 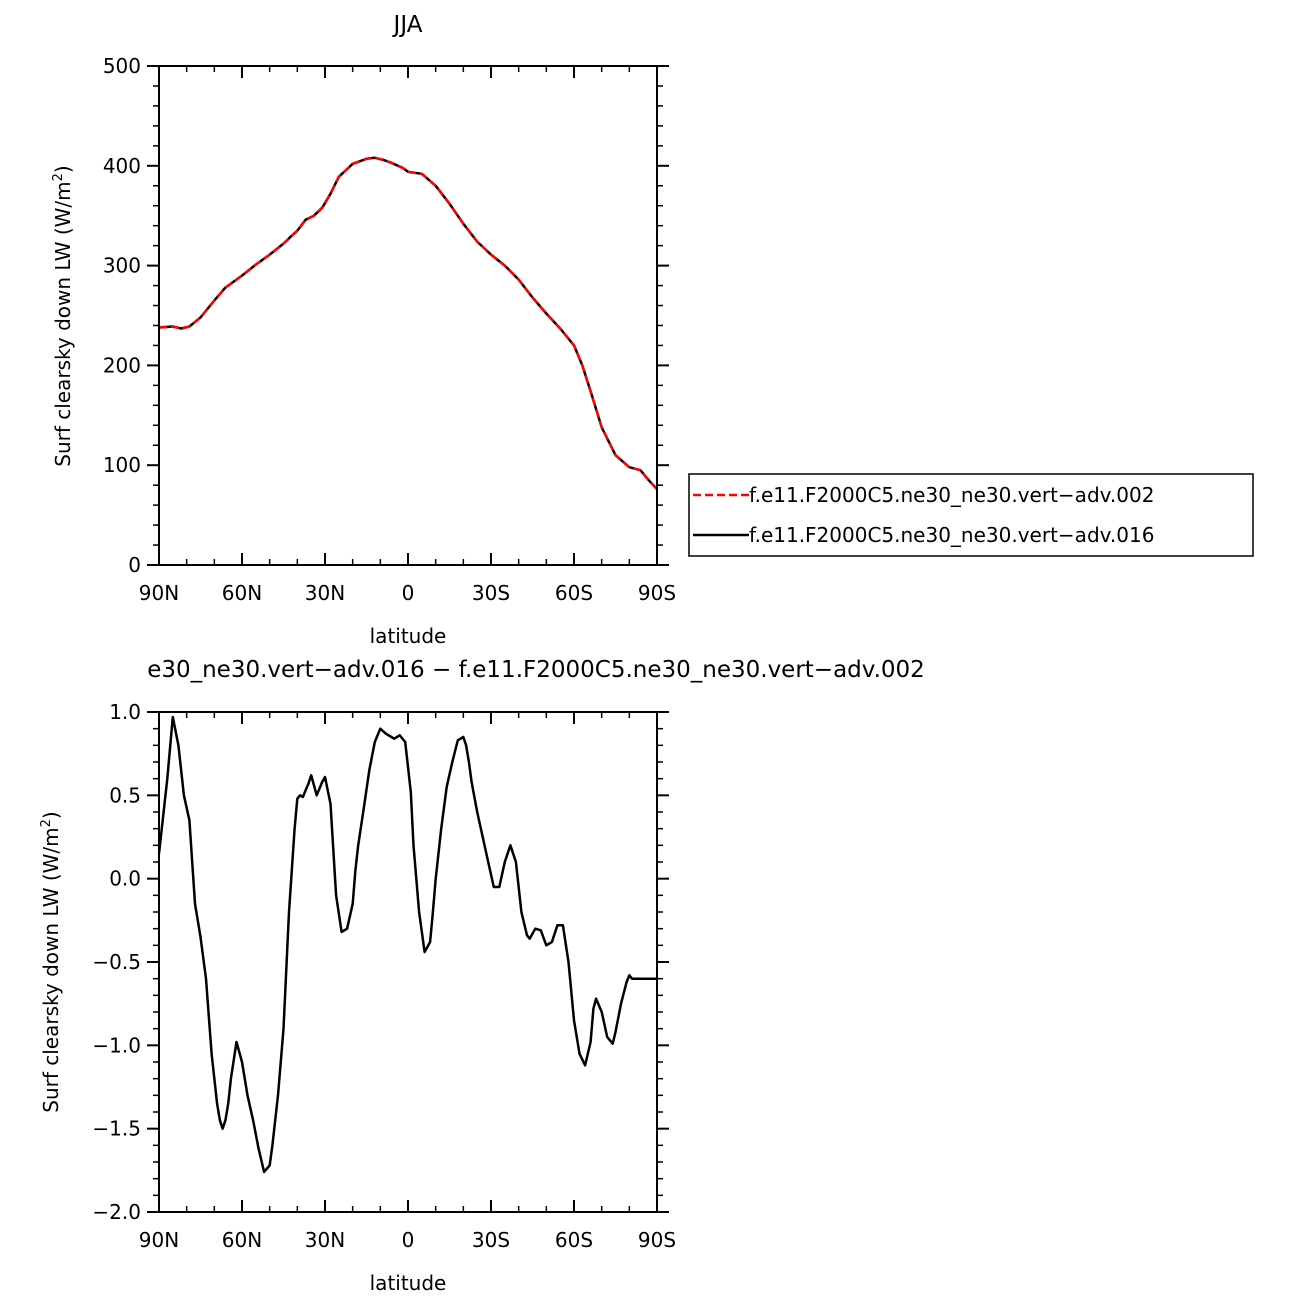 I want to click on top-x-tick-label: 0, so click(x=408, y=593).